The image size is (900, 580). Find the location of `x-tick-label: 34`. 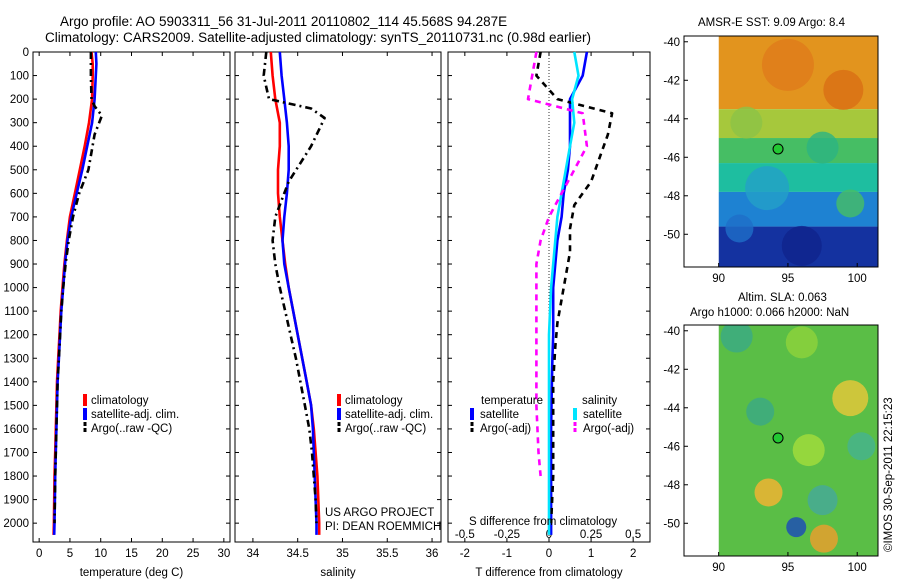

x-tick-label: 34 is located at coordinates (253, 554).